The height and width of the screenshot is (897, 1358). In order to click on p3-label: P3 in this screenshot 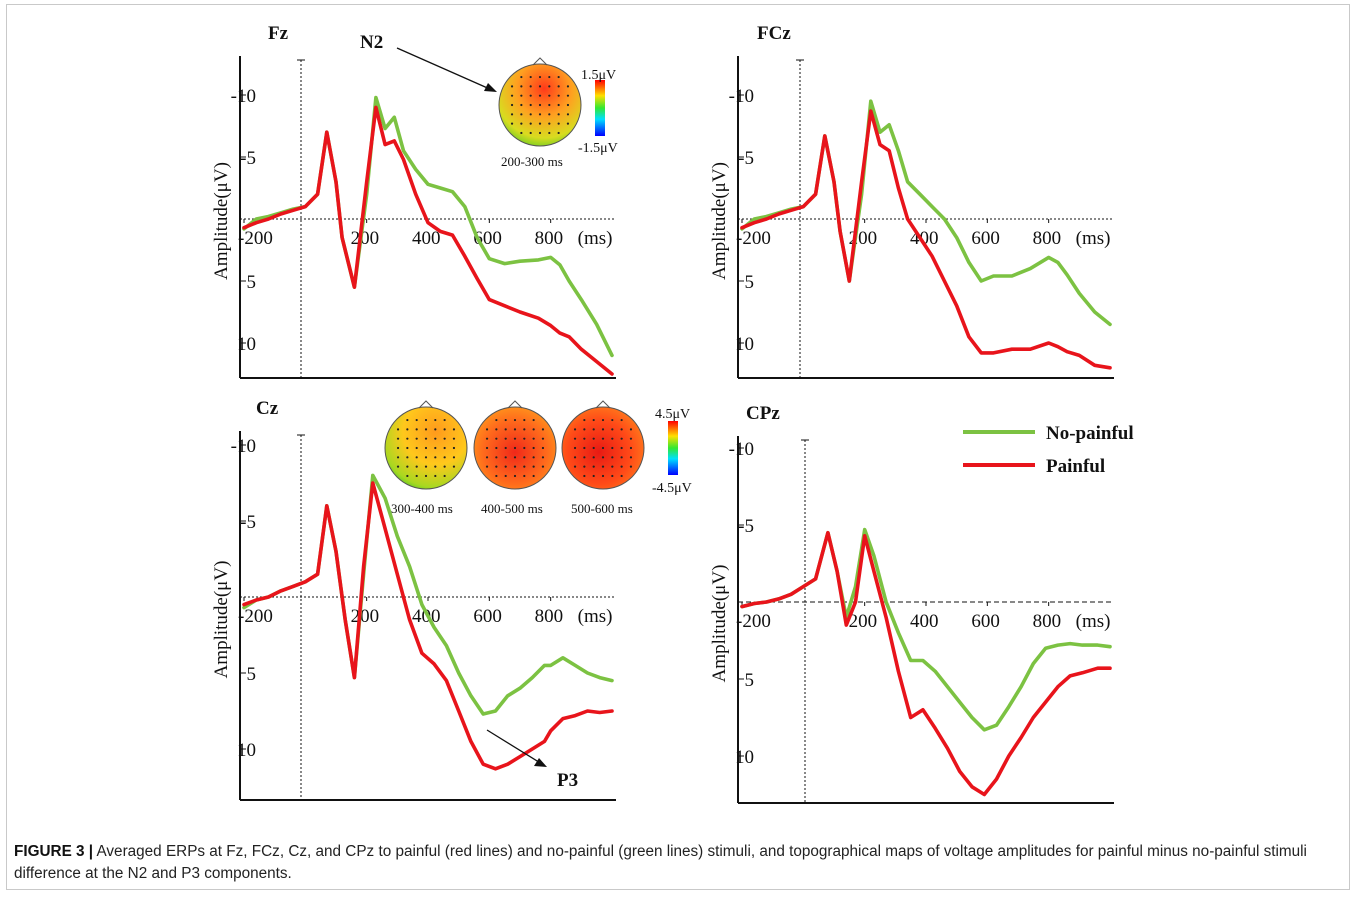, I will do `click(567, 780)`.